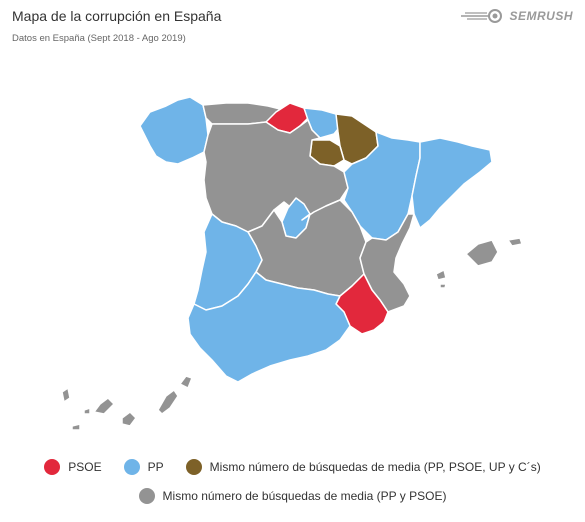 Image resolution: width=585 pixels, height=522 pixels. What do you see at coordinates (66, 395) in the screenshot?
I see `region-canarias-la-palma` at bounding box center [66, 395].